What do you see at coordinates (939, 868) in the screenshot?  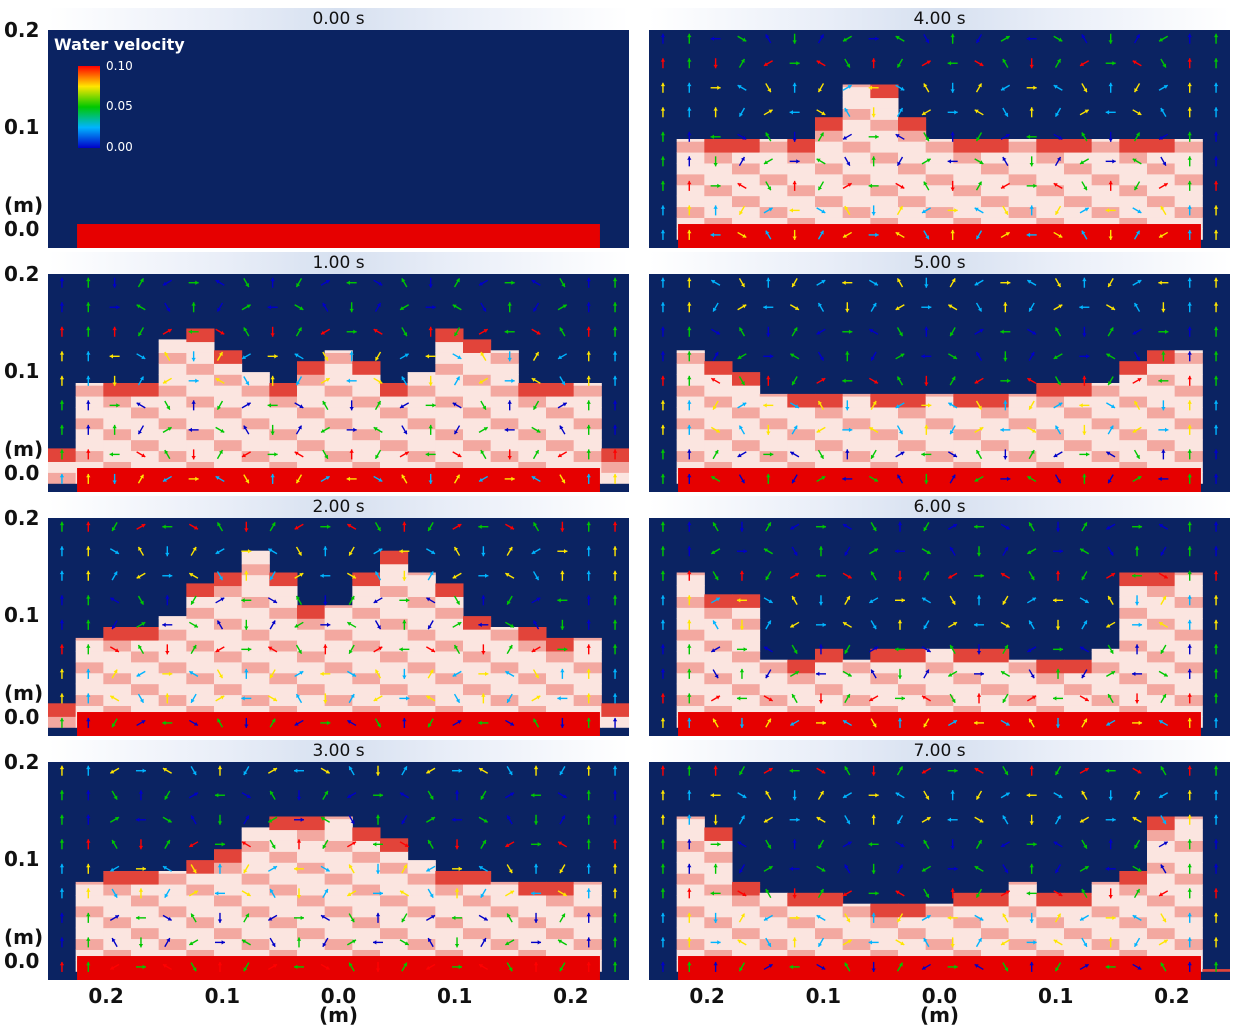 I see `velocity-arrows` at bounding box center [939, 868].